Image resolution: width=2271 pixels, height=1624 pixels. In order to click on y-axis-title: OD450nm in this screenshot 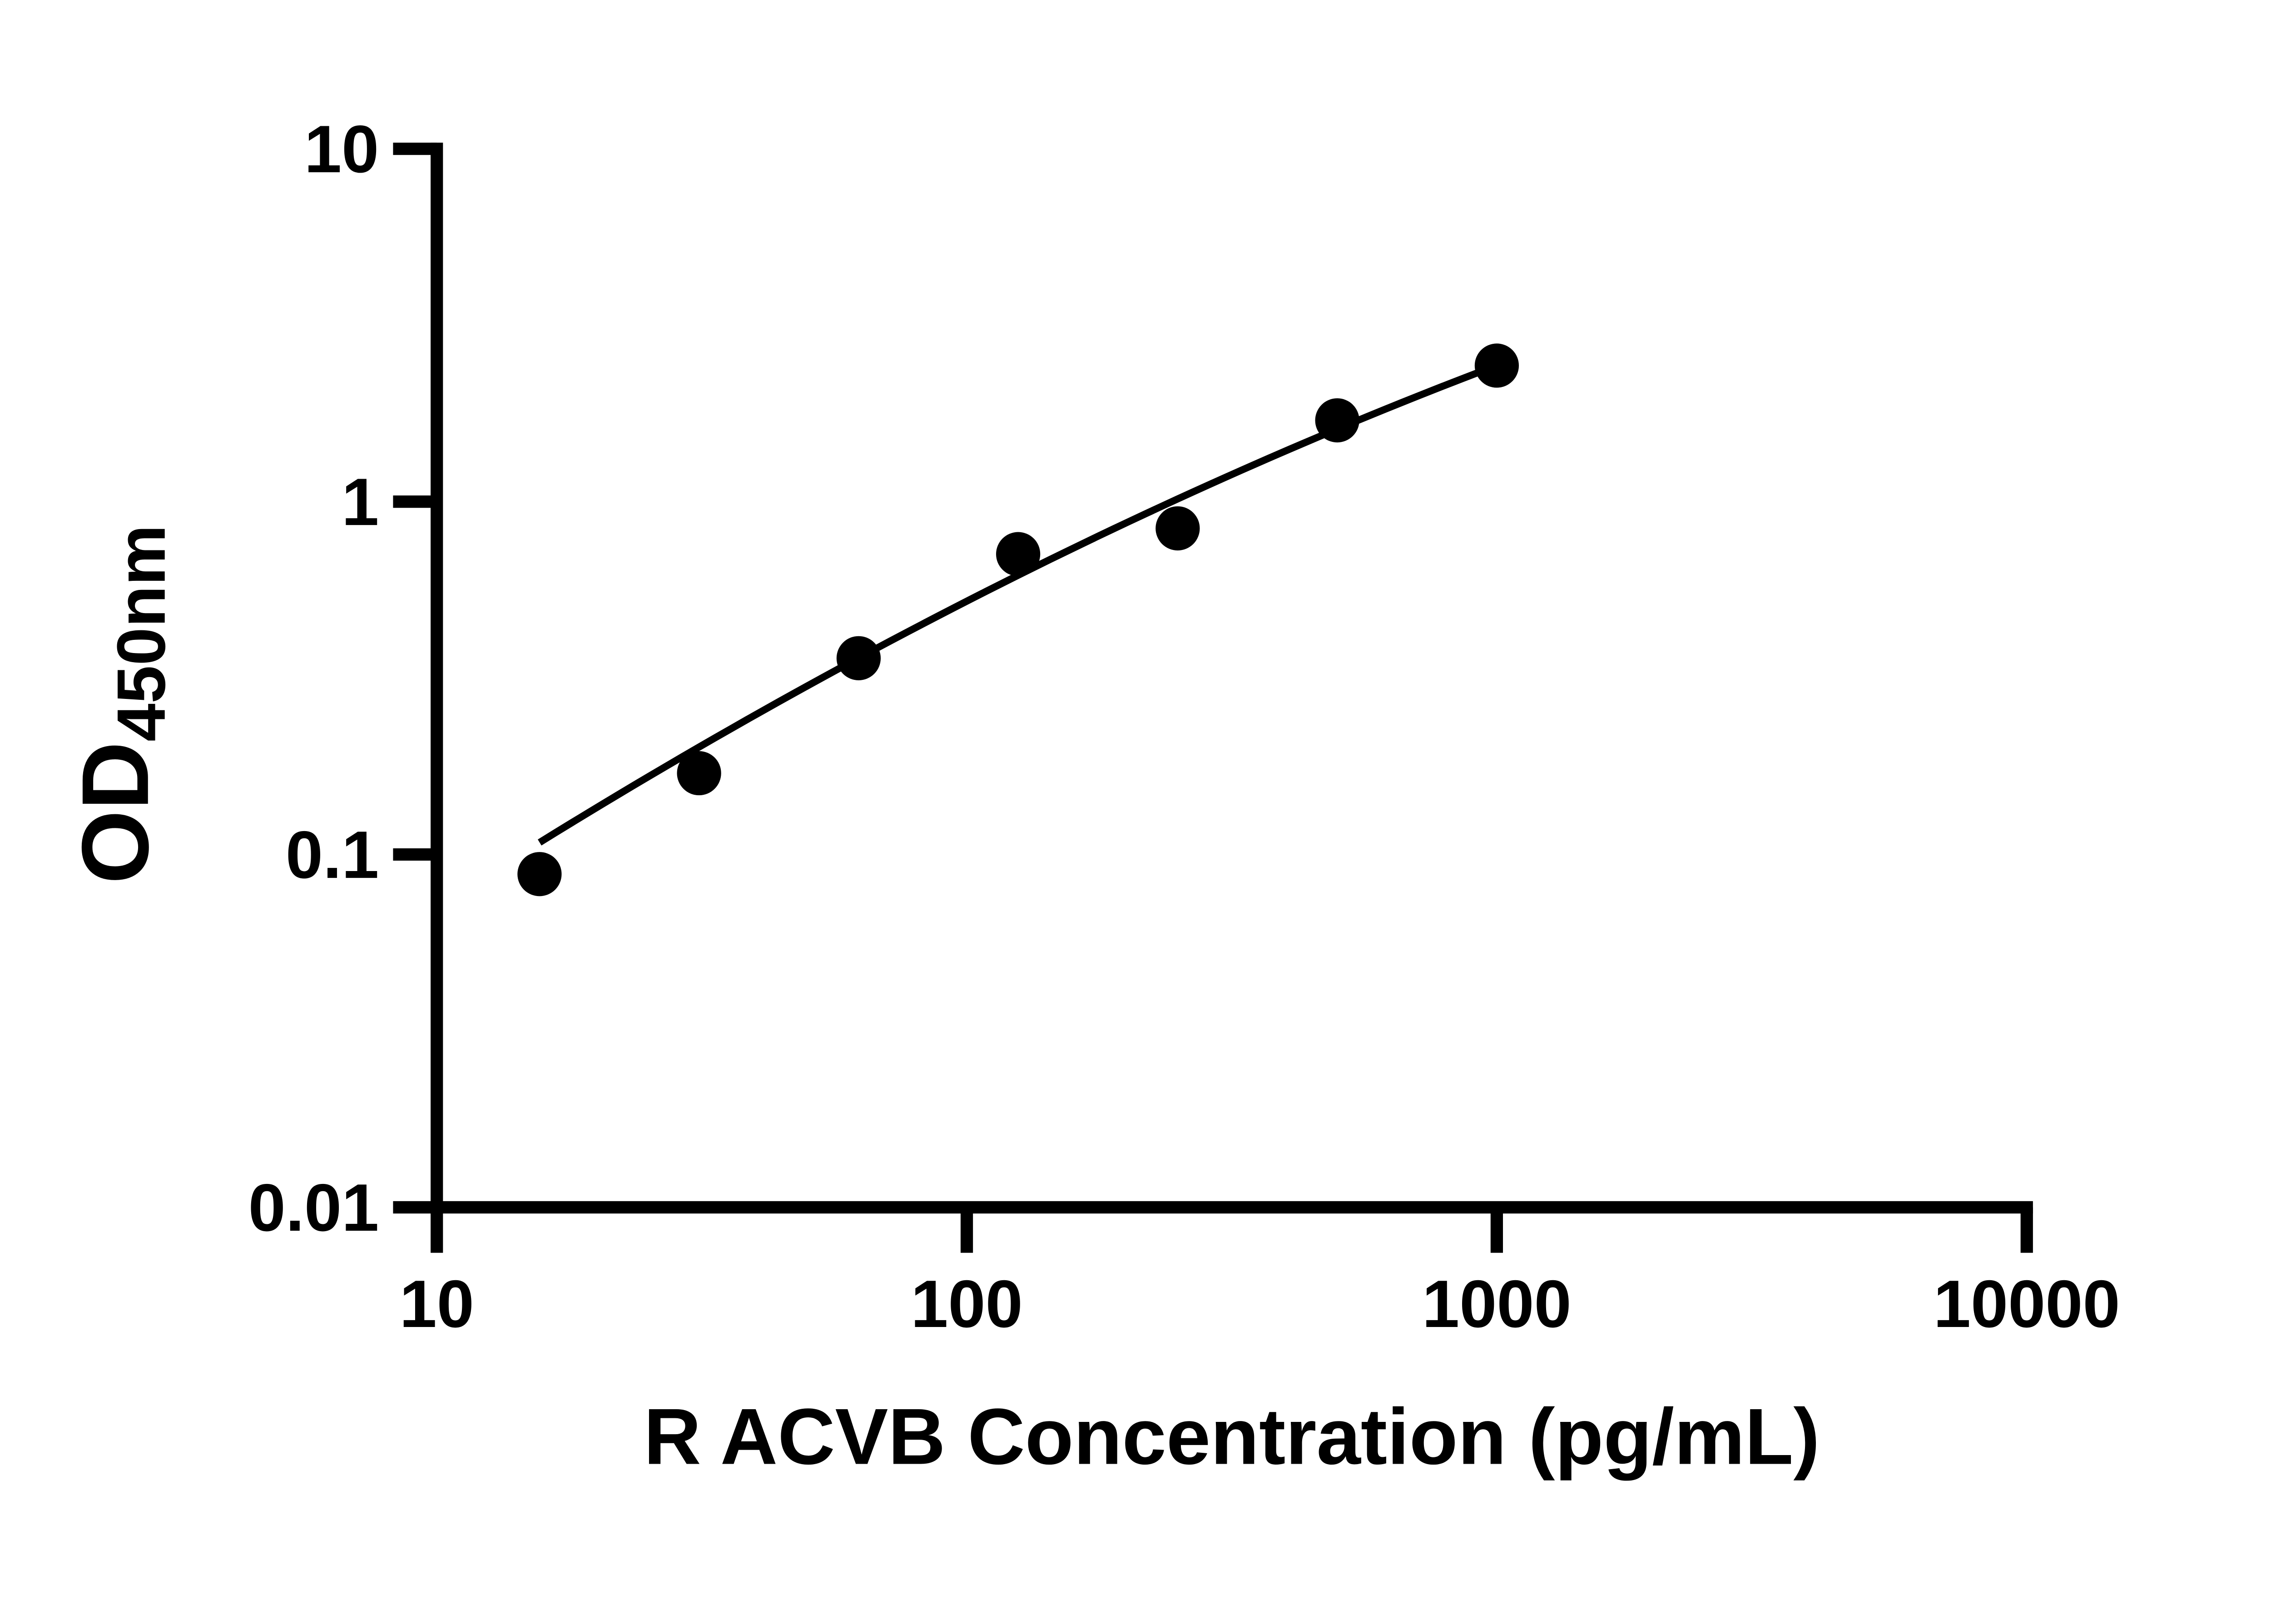, I will do `click(121, 704)`.